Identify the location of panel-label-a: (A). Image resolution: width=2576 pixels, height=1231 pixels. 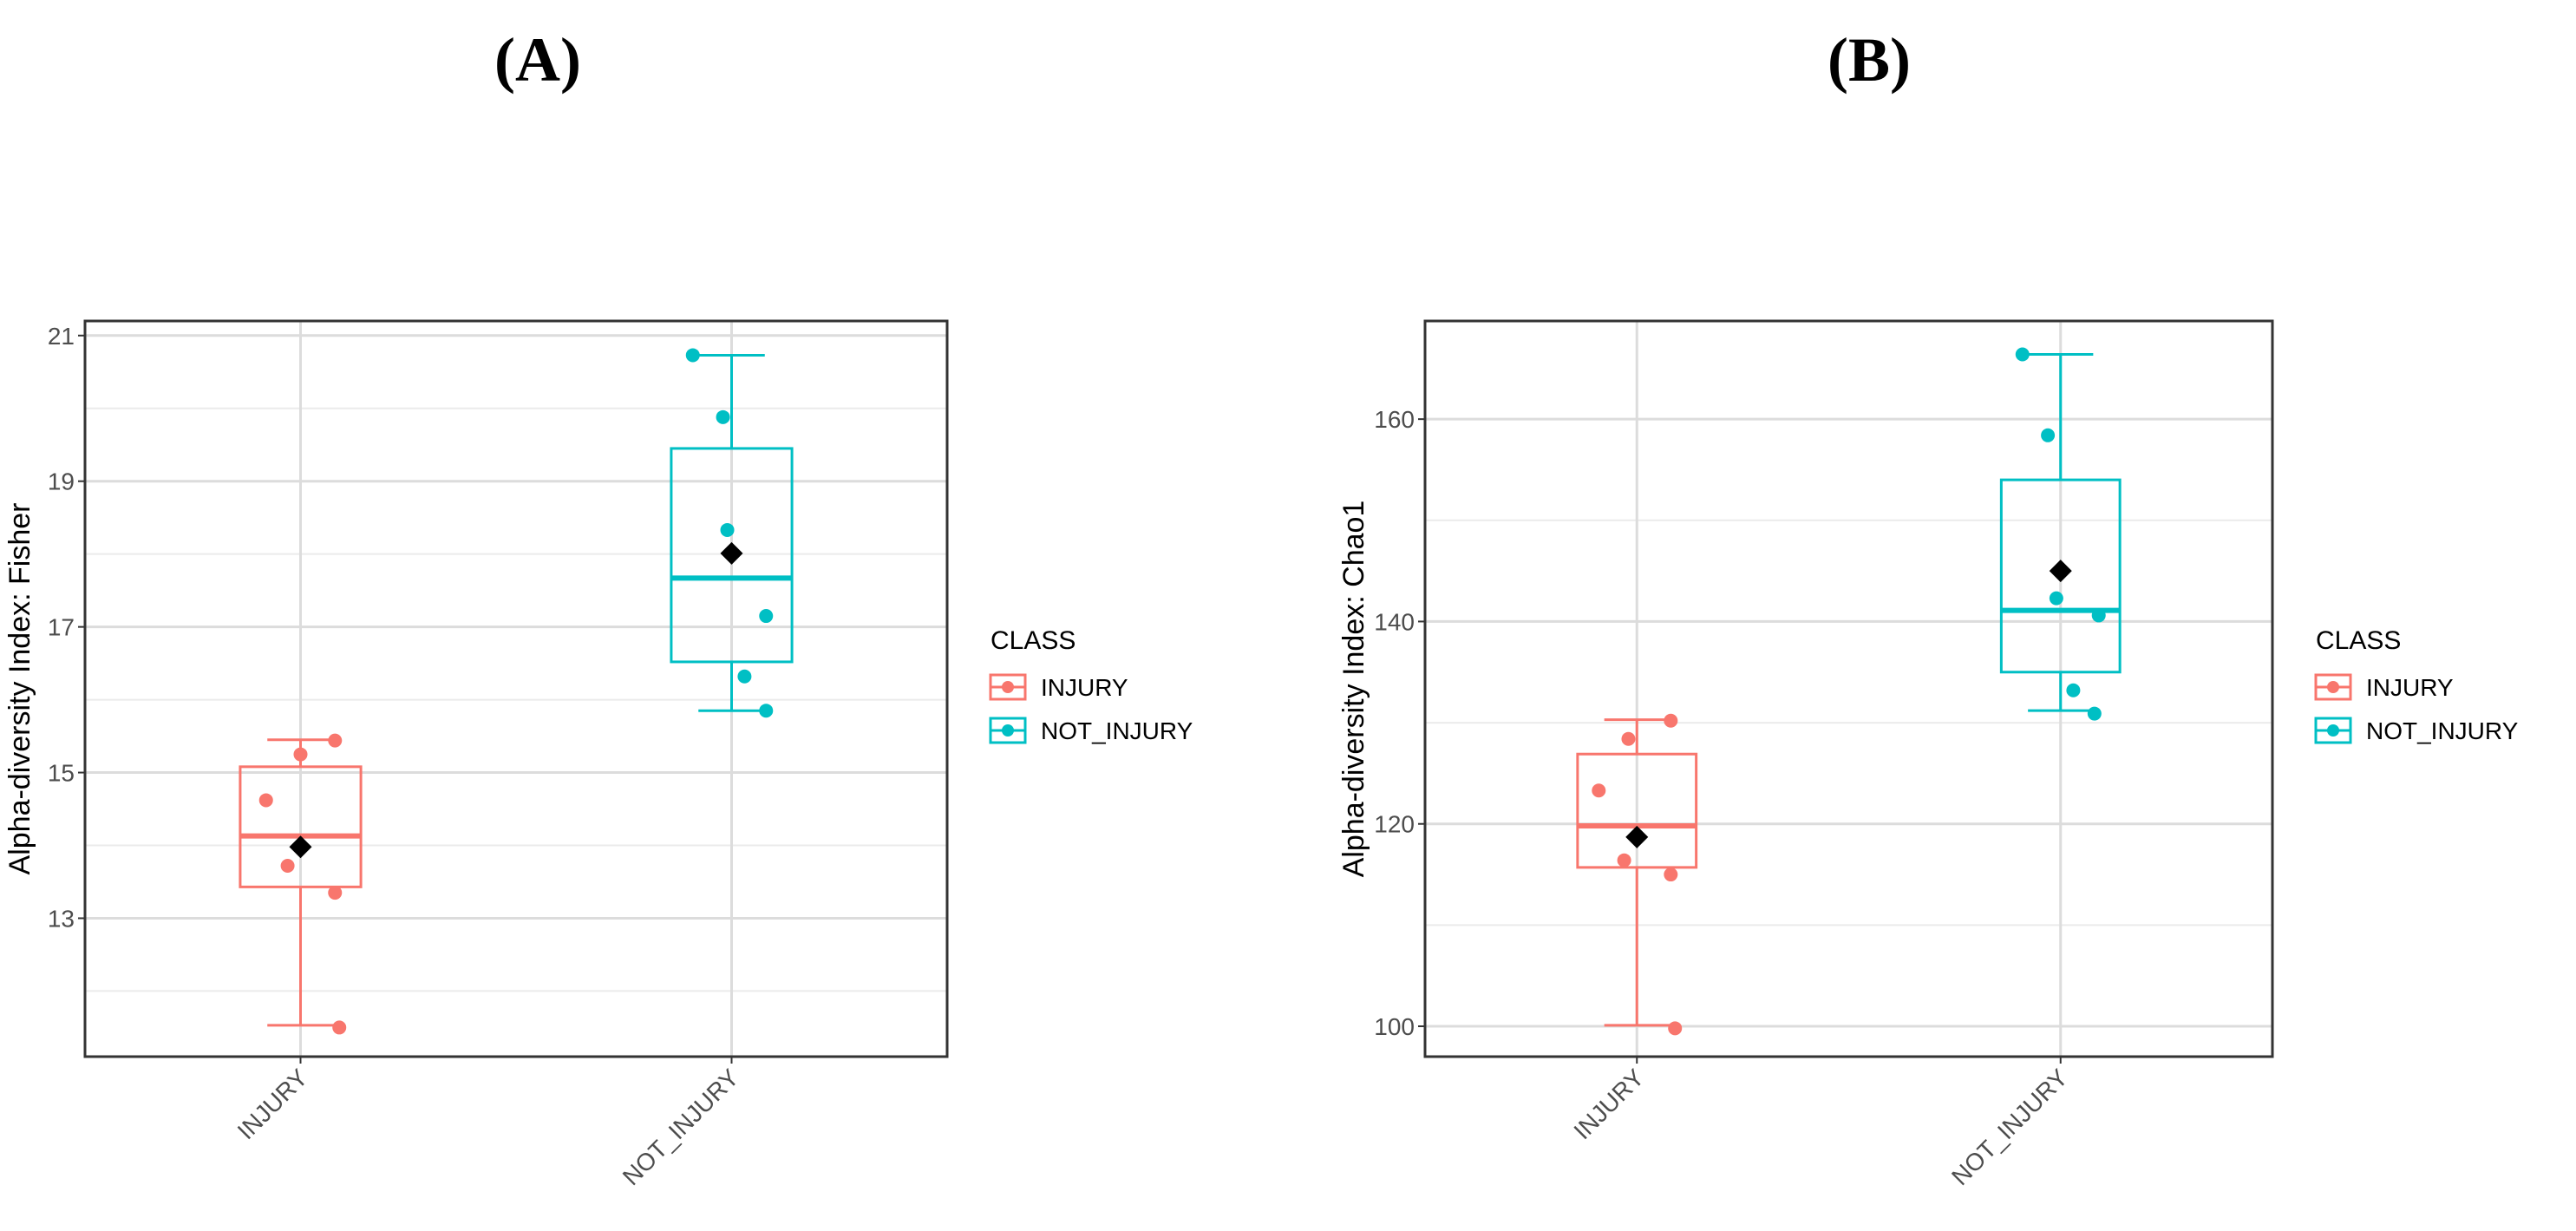
(537, 60).